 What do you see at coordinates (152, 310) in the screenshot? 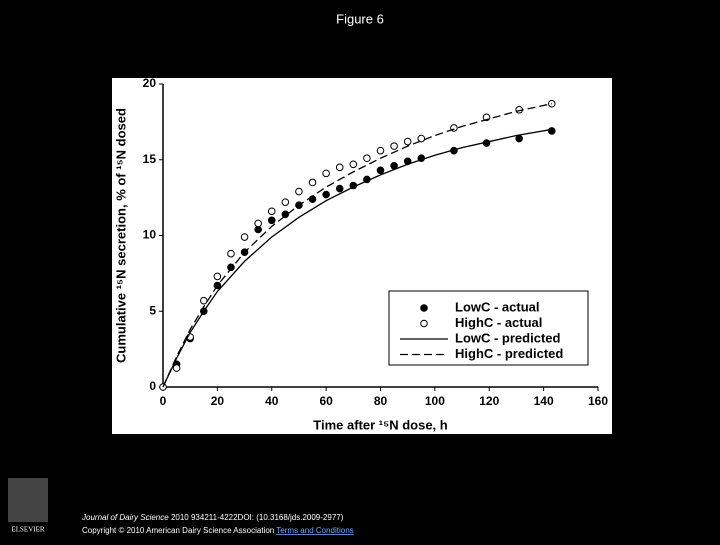
I see `y-tick-label: 5` at bounding box center [152, 310].